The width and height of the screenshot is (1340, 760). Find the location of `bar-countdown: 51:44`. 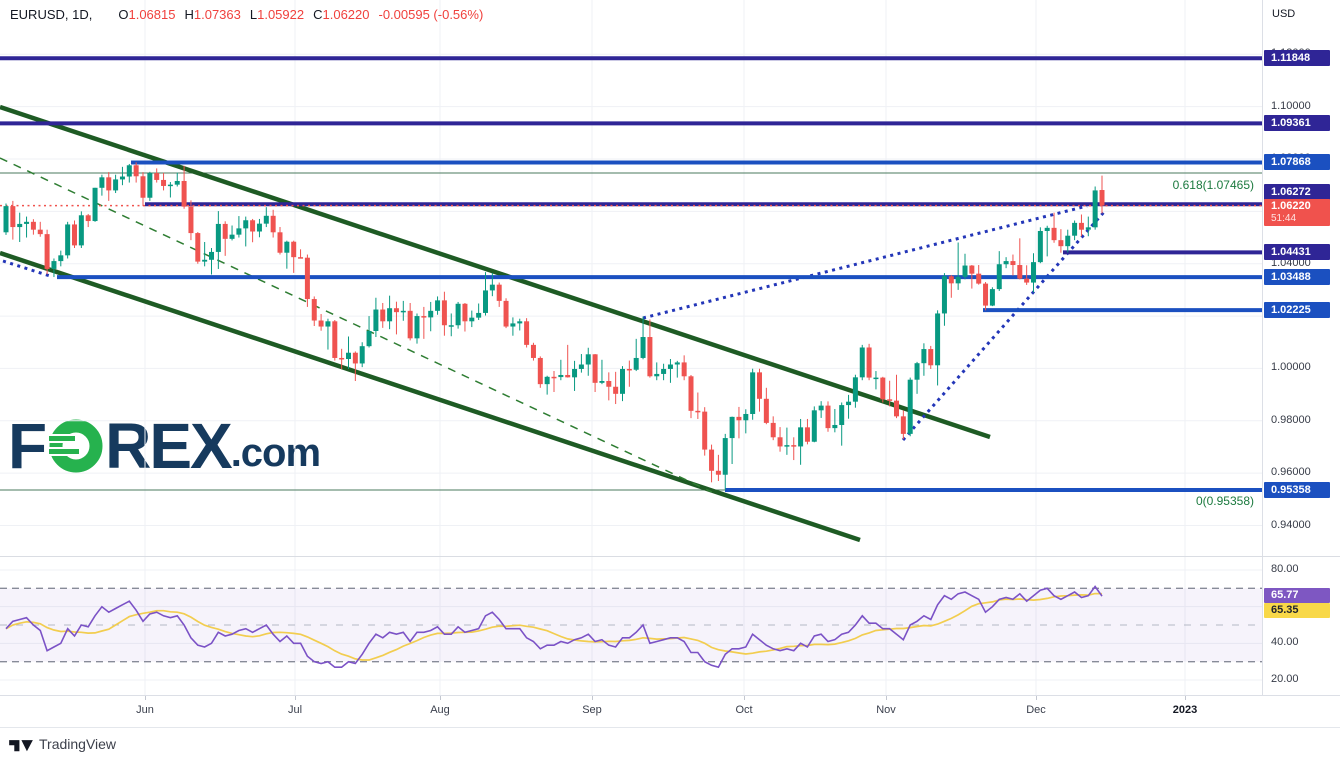

bar-countdown: 51:44 is located at coordinates (1284, 218).